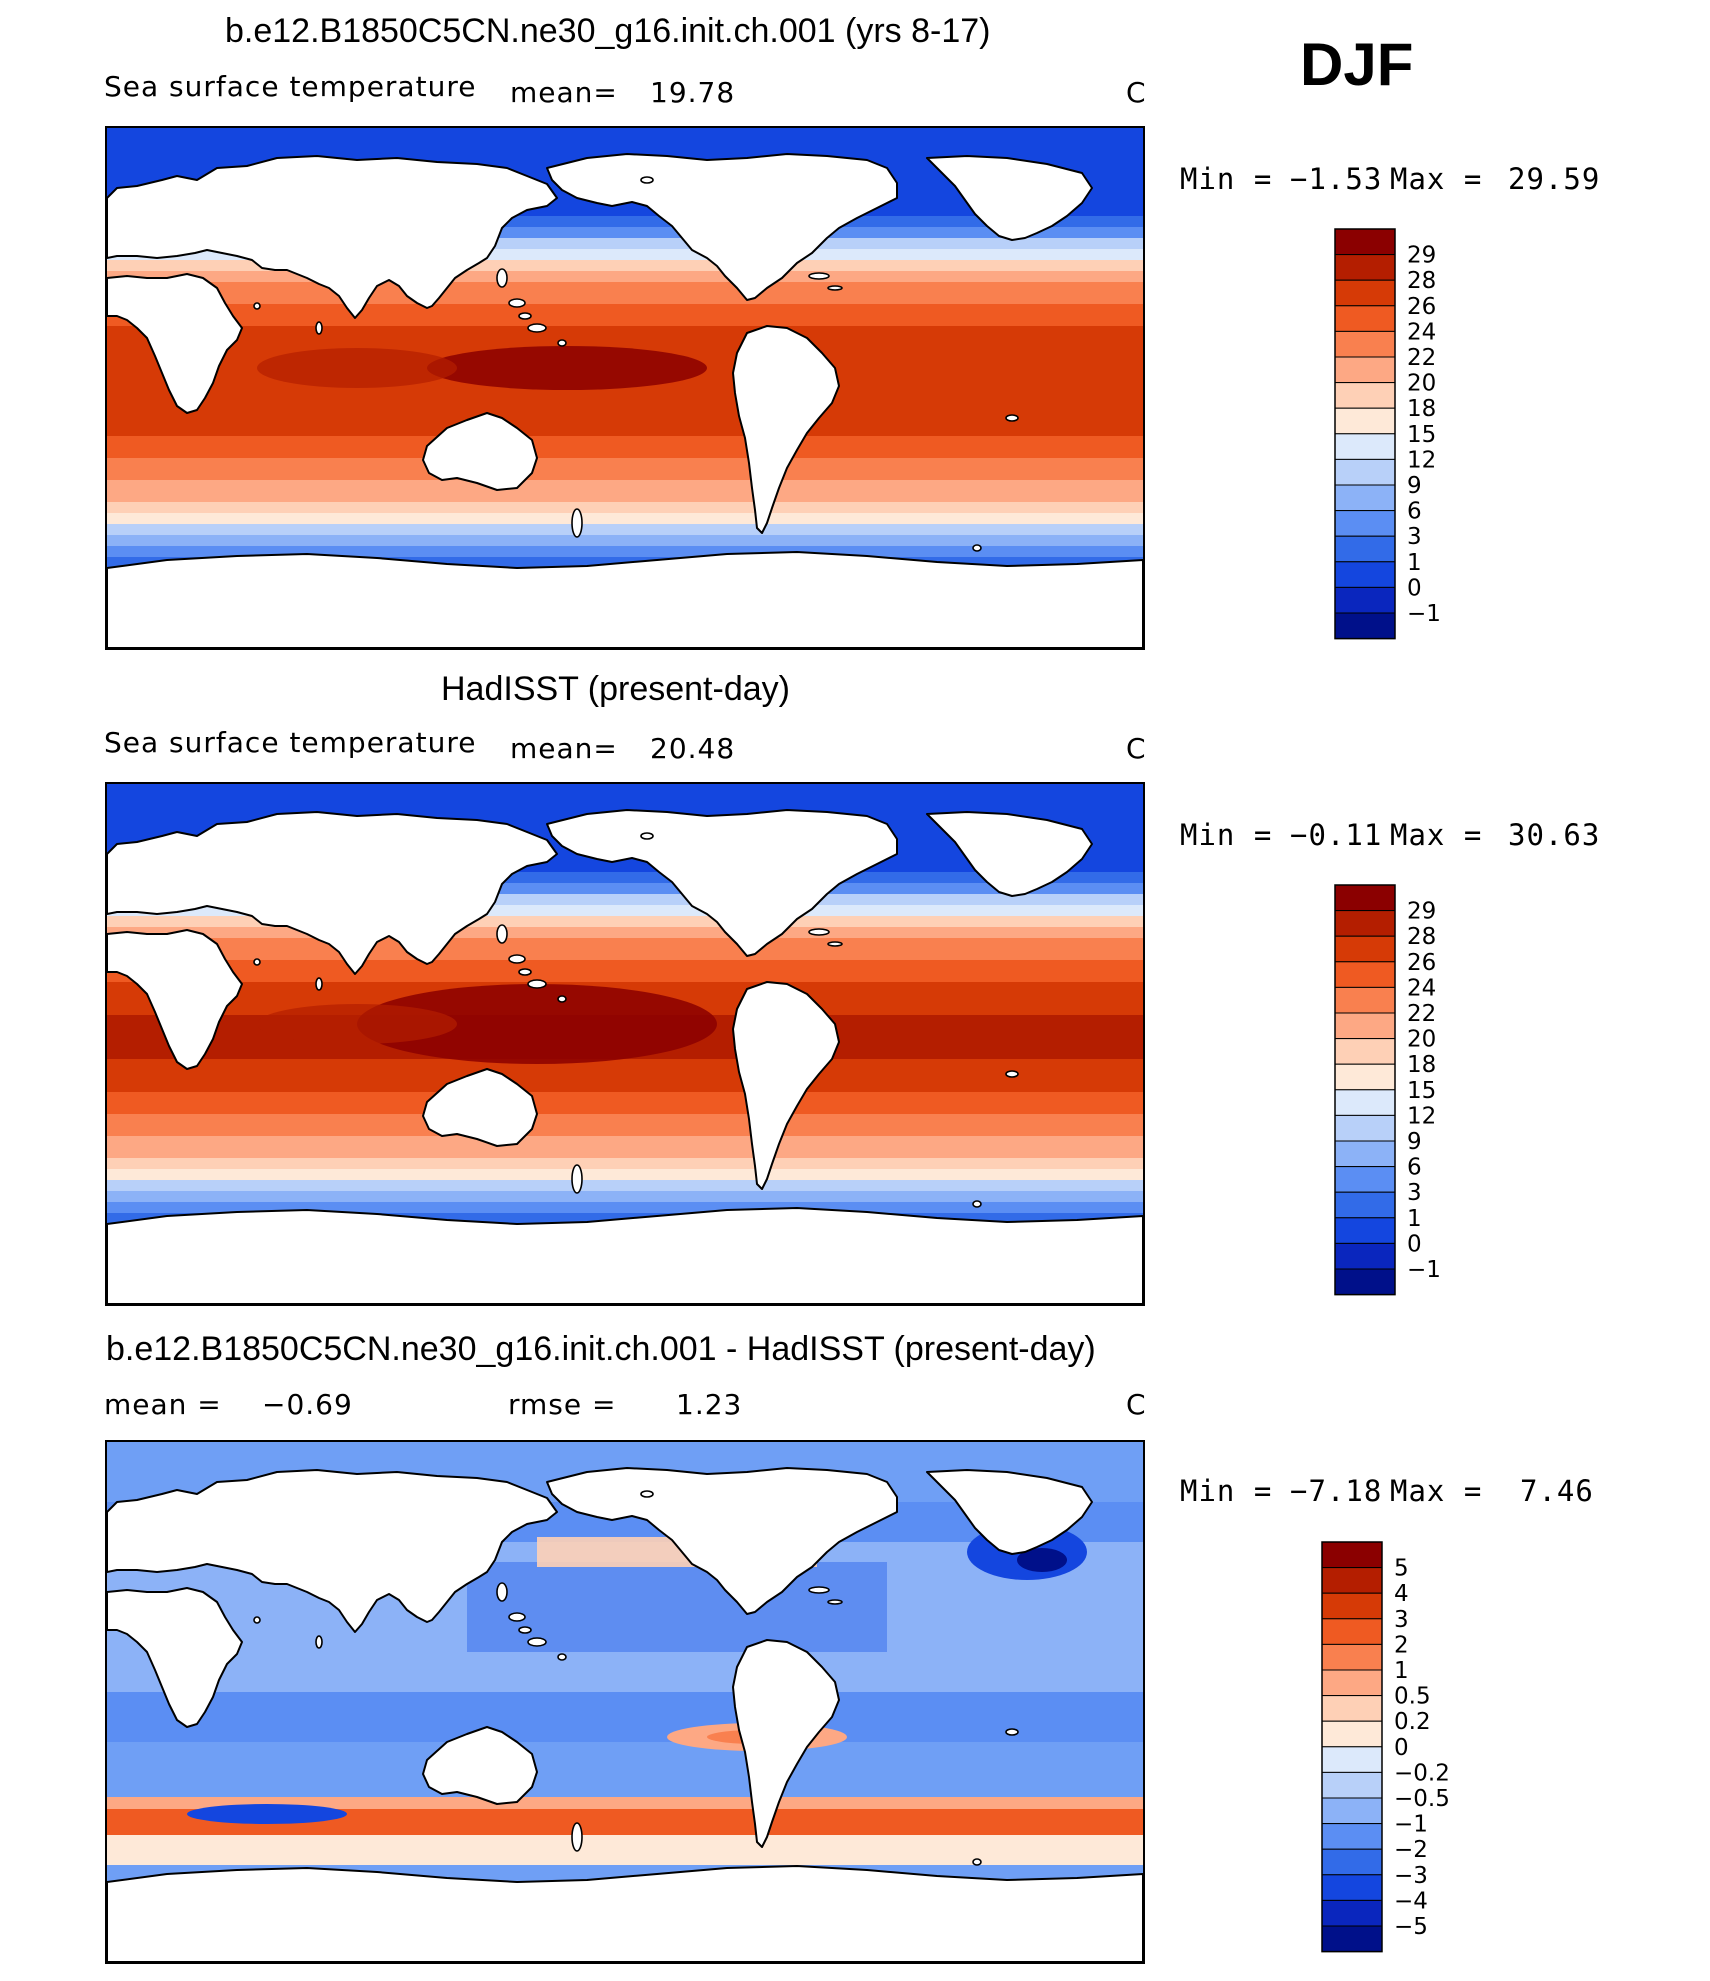 Image resolution: width=1710 pixels, height=1981 pixels. Describe the element at coordinates (1401, 1645) in the screenshot. I see `colorbar-tick-label: 2` at that location.